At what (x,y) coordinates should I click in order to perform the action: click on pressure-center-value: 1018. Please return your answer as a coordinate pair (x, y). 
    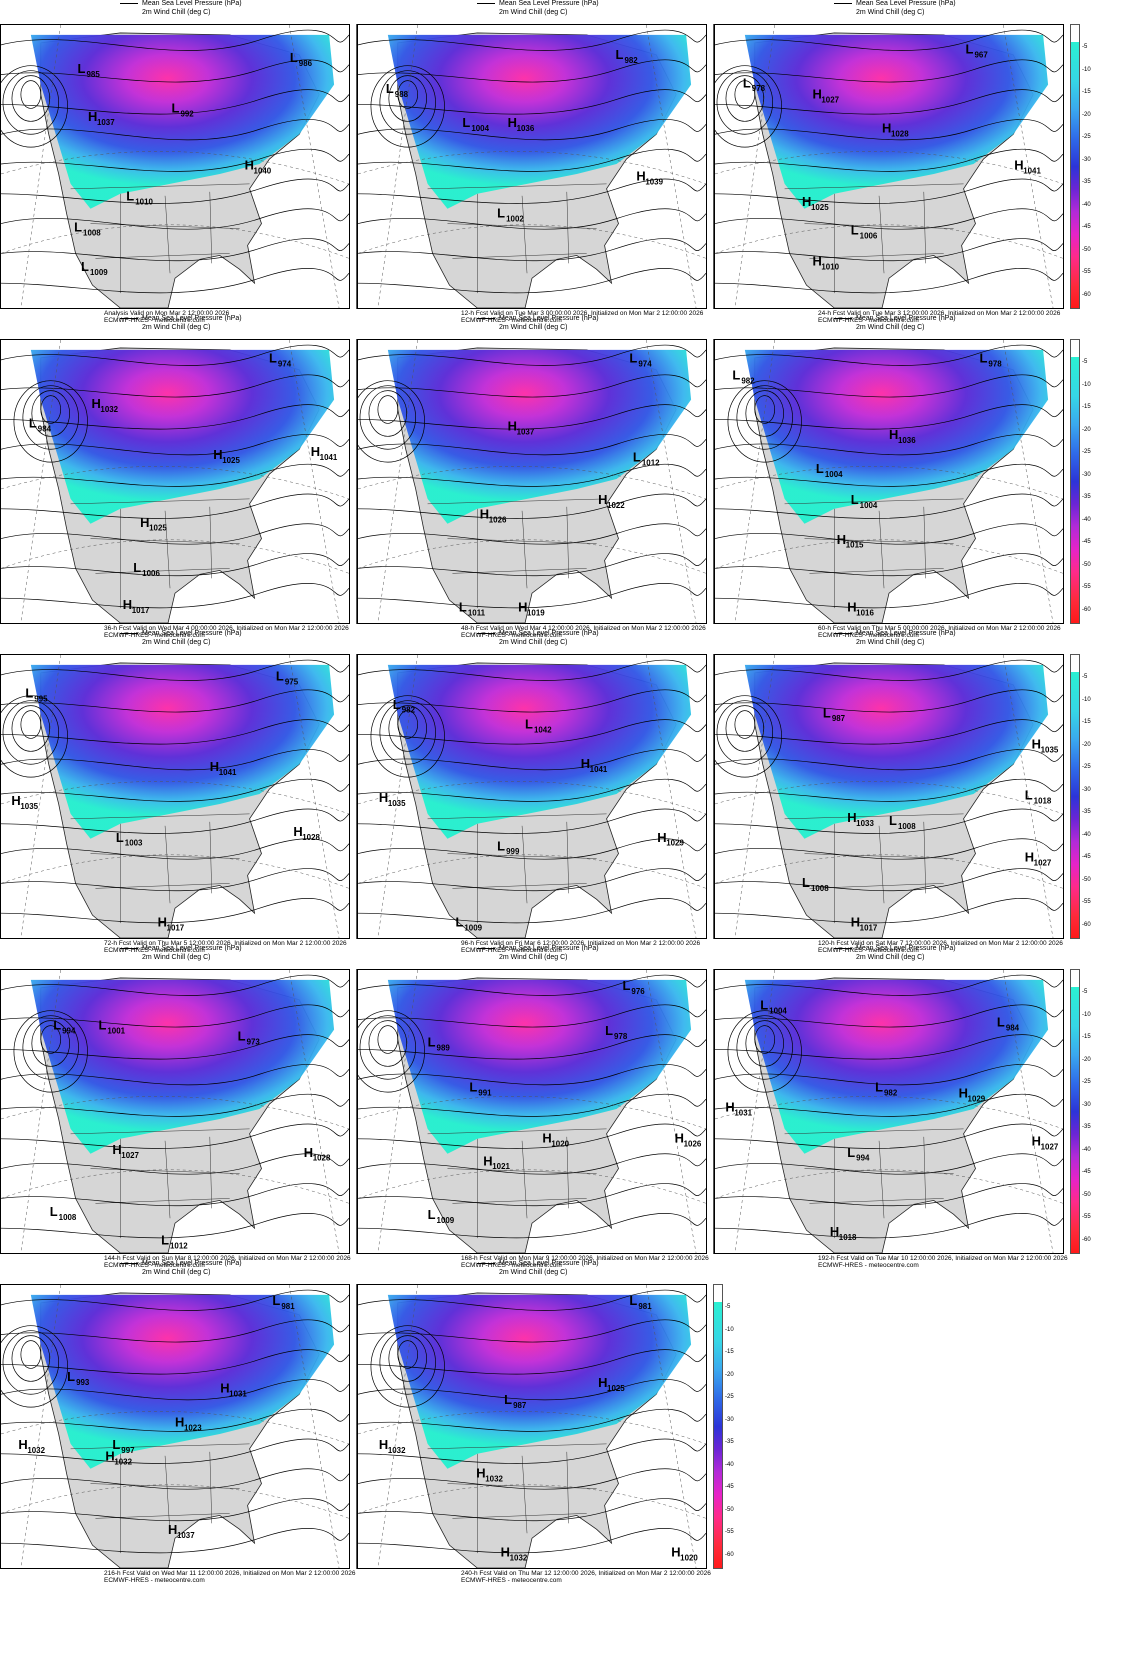
    Looking at the image, I should click on (1043, 800).